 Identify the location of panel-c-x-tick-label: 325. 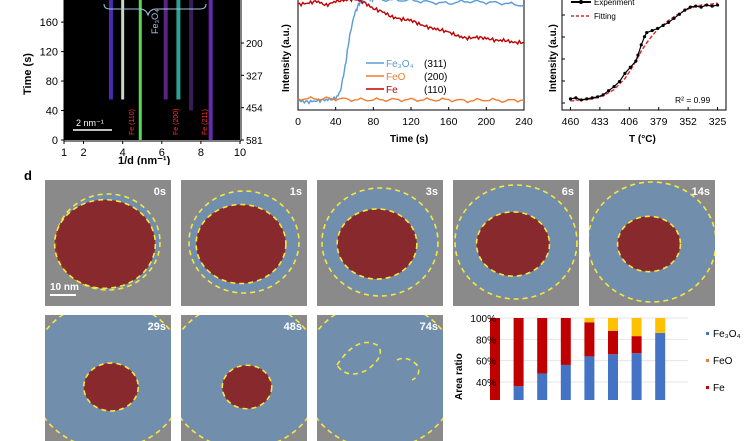
(718, 122).